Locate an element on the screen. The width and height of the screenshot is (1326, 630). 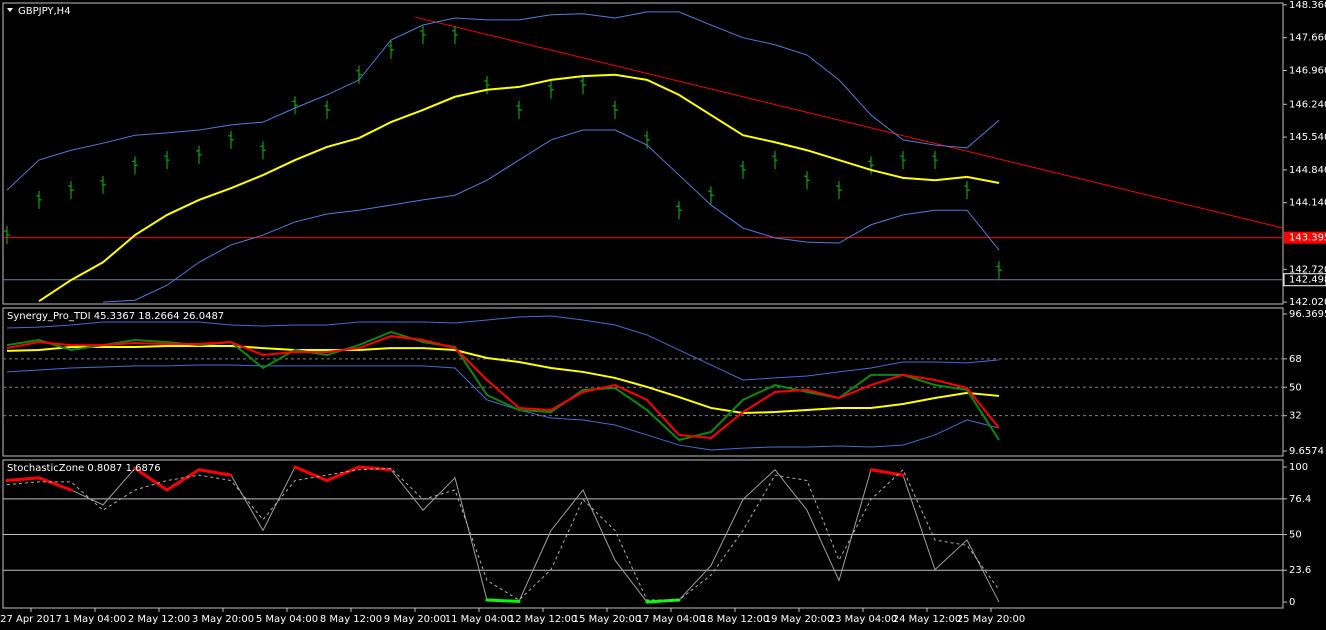
y-tick-label: 144.840 is located at coordinates (1307, 170).